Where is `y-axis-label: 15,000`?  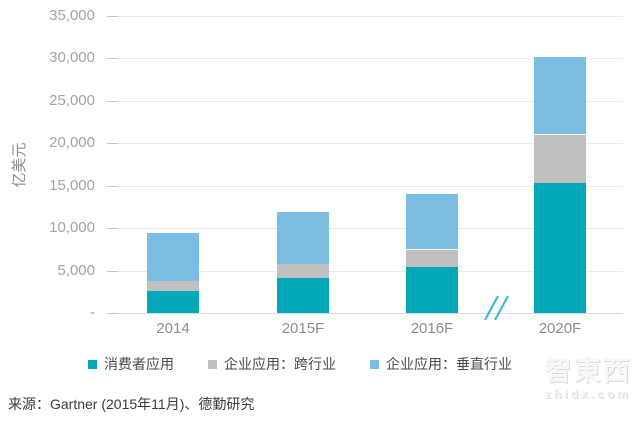
y-axis-label: 15,000 is located at coordinates (72, 185).